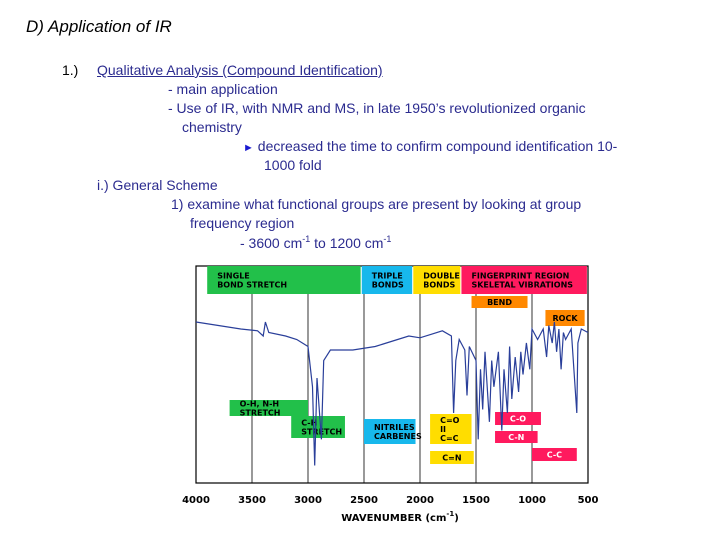 Image resolution: width=720 pixels, height=540 pixels. Describe the element at coordinates (364, 500) in the screenshot. I see `x-tick-2500: 2500` at that location.